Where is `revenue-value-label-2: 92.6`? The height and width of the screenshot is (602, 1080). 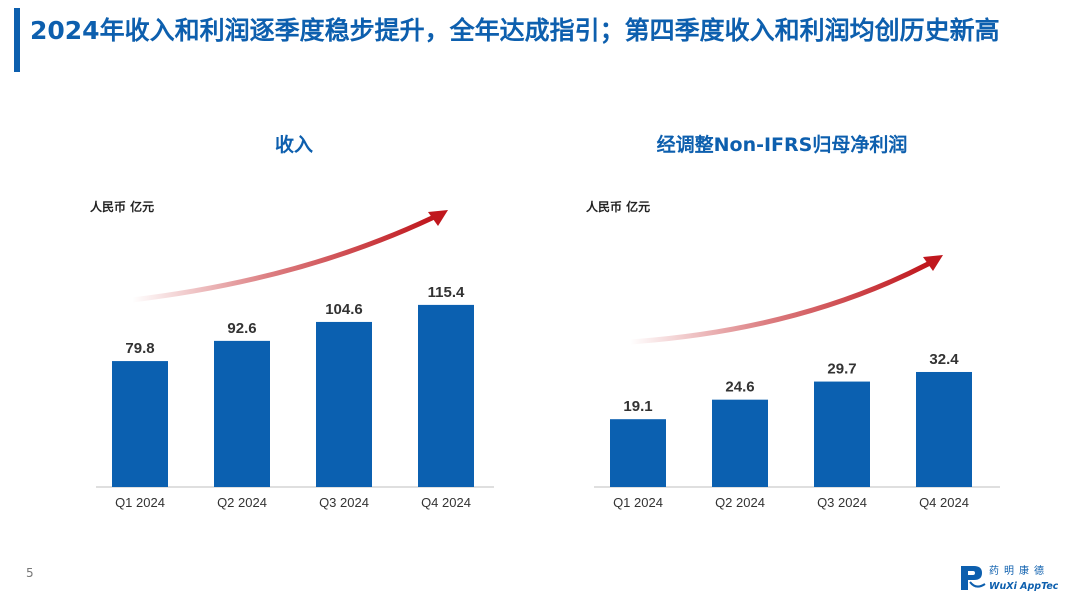 revenue-value-label-2: 92.6 is located at coordinates (241, 328).